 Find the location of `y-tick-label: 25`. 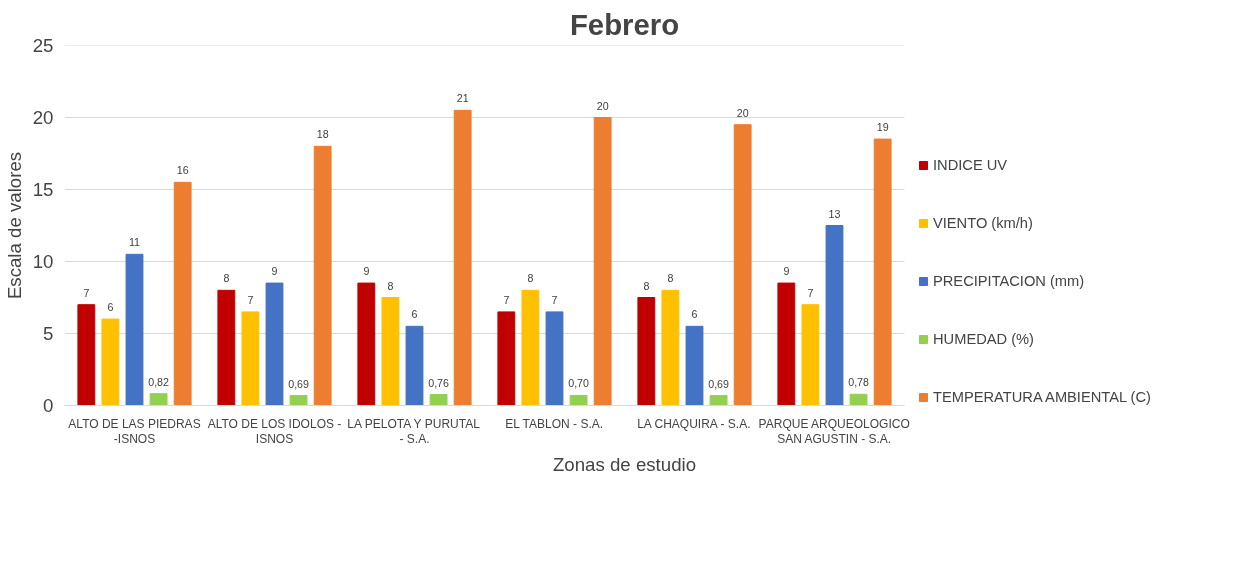

y-tick-label: 25 is located at coordinates (43, 45).